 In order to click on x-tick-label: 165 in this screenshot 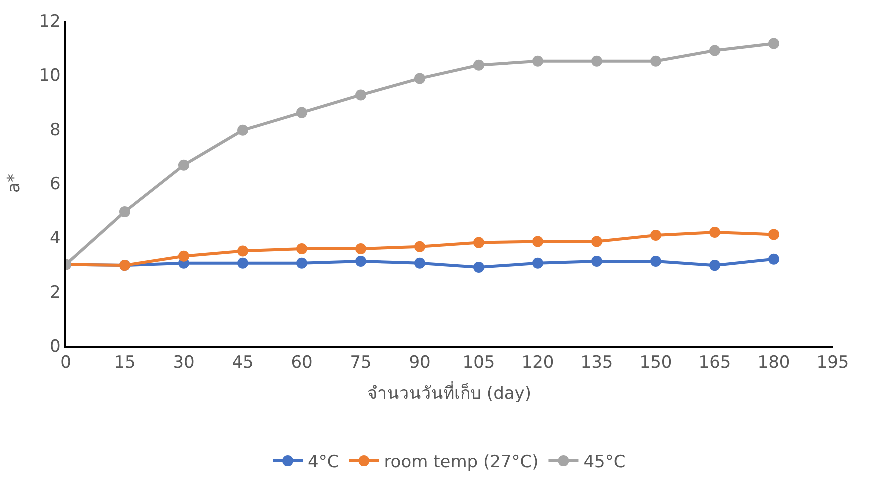, I will do `click(715, 363)`.